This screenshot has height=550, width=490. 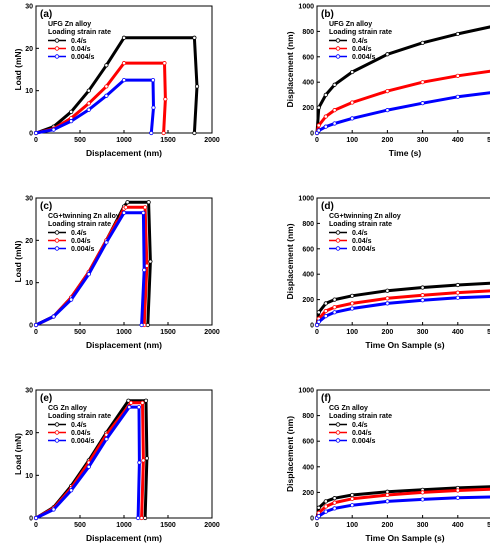 What do you see at coordinates (124, 345) in the screenshot?
I see `x-axis-label: Displacement (nm)` at bounding box center [124, 345].